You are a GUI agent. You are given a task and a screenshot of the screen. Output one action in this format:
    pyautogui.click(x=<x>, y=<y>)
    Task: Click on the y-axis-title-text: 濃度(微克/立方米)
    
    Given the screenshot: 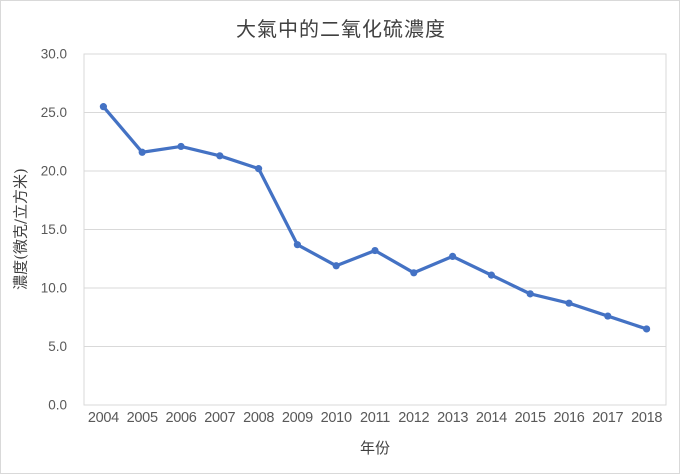 What is the action you would take?
    pyautogui.click(x=20, y=229)
    